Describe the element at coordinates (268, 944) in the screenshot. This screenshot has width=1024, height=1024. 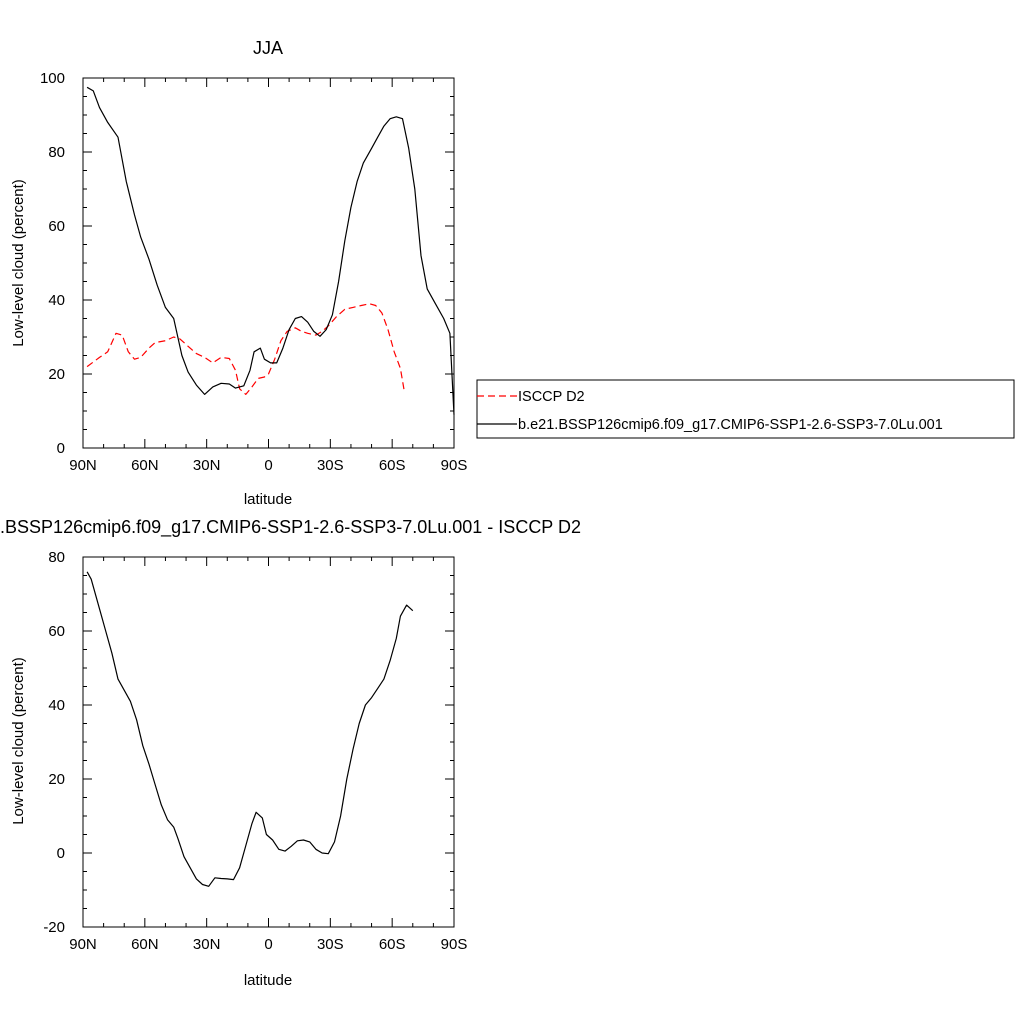
I see `bottom-x-tick-label: 0` at that location.